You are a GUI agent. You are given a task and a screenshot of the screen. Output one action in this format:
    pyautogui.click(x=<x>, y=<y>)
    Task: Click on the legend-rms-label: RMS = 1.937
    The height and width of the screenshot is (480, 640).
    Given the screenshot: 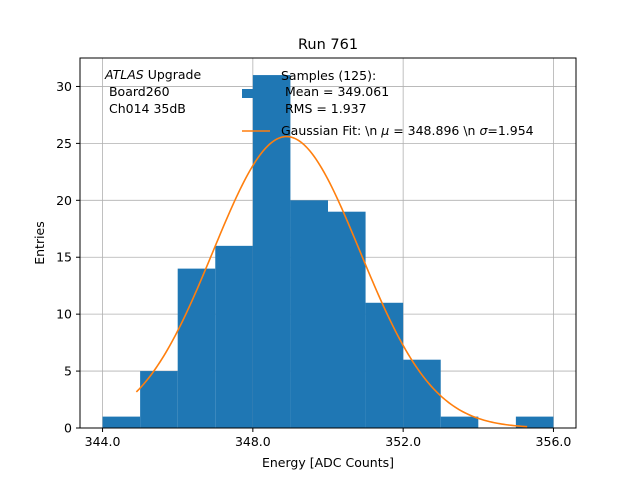 What is the action you would take?
    pyautogui.click(x=324, y=108)
    